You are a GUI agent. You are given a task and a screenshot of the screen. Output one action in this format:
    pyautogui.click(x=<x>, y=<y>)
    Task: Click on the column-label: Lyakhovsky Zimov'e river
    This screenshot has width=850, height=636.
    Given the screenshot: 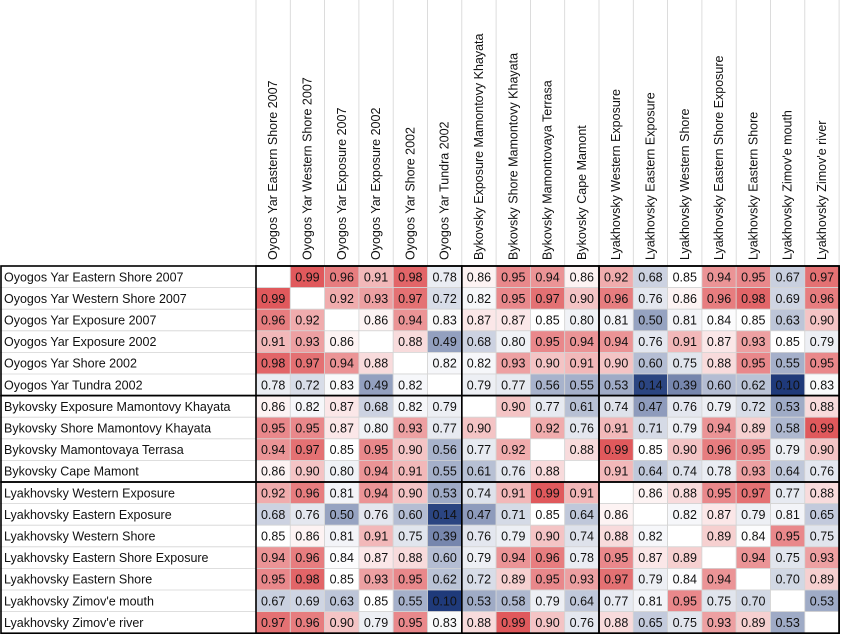 What is the action you would take?
    pyautogui.click(x=822, y=190)
    